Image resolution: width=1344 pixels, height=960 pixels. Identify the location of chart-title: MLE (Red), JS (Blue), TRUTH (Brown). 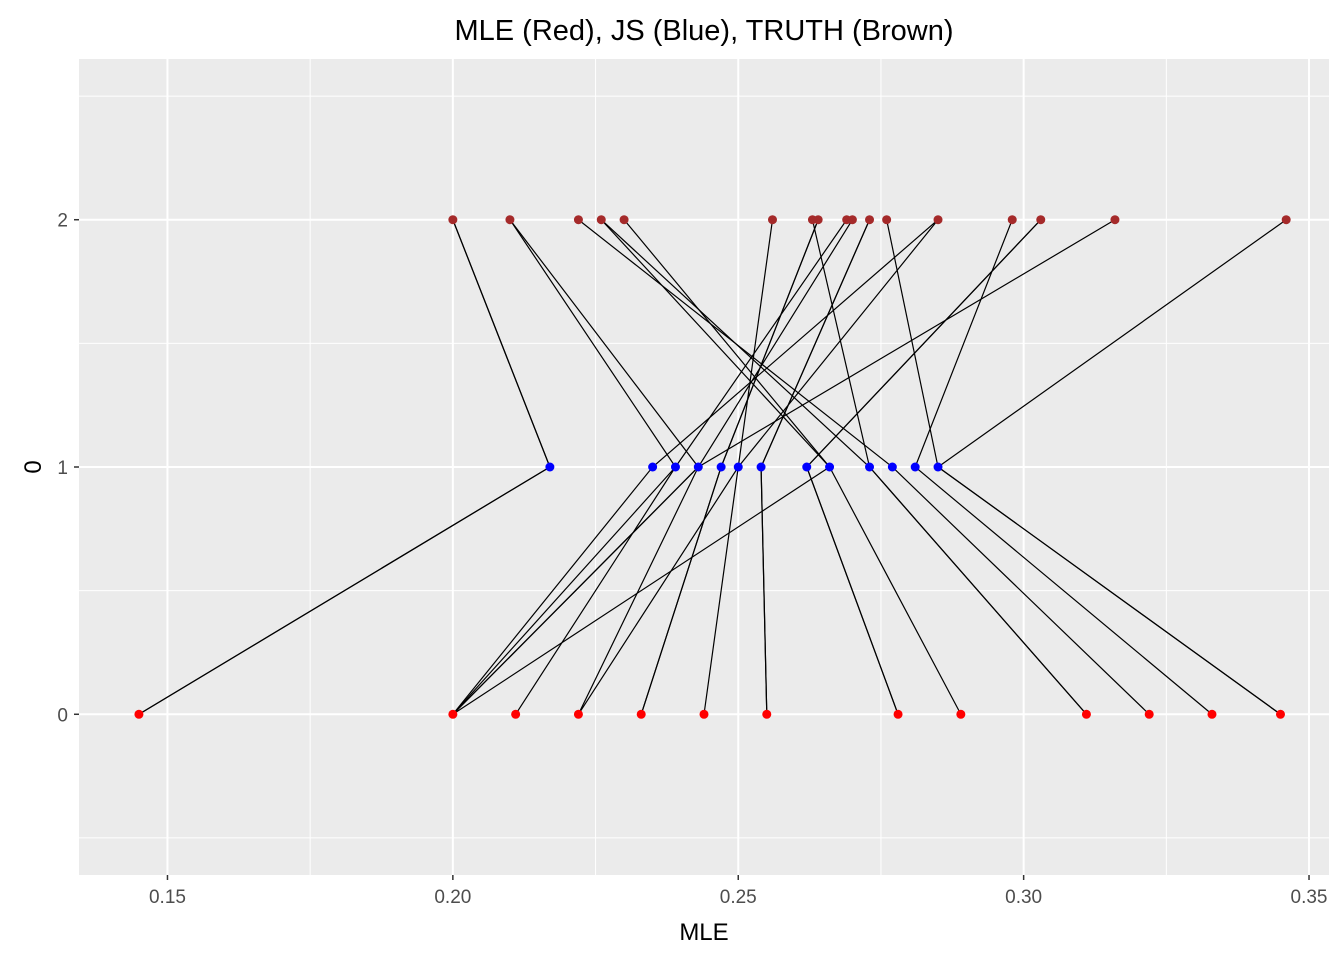
(704, 31).